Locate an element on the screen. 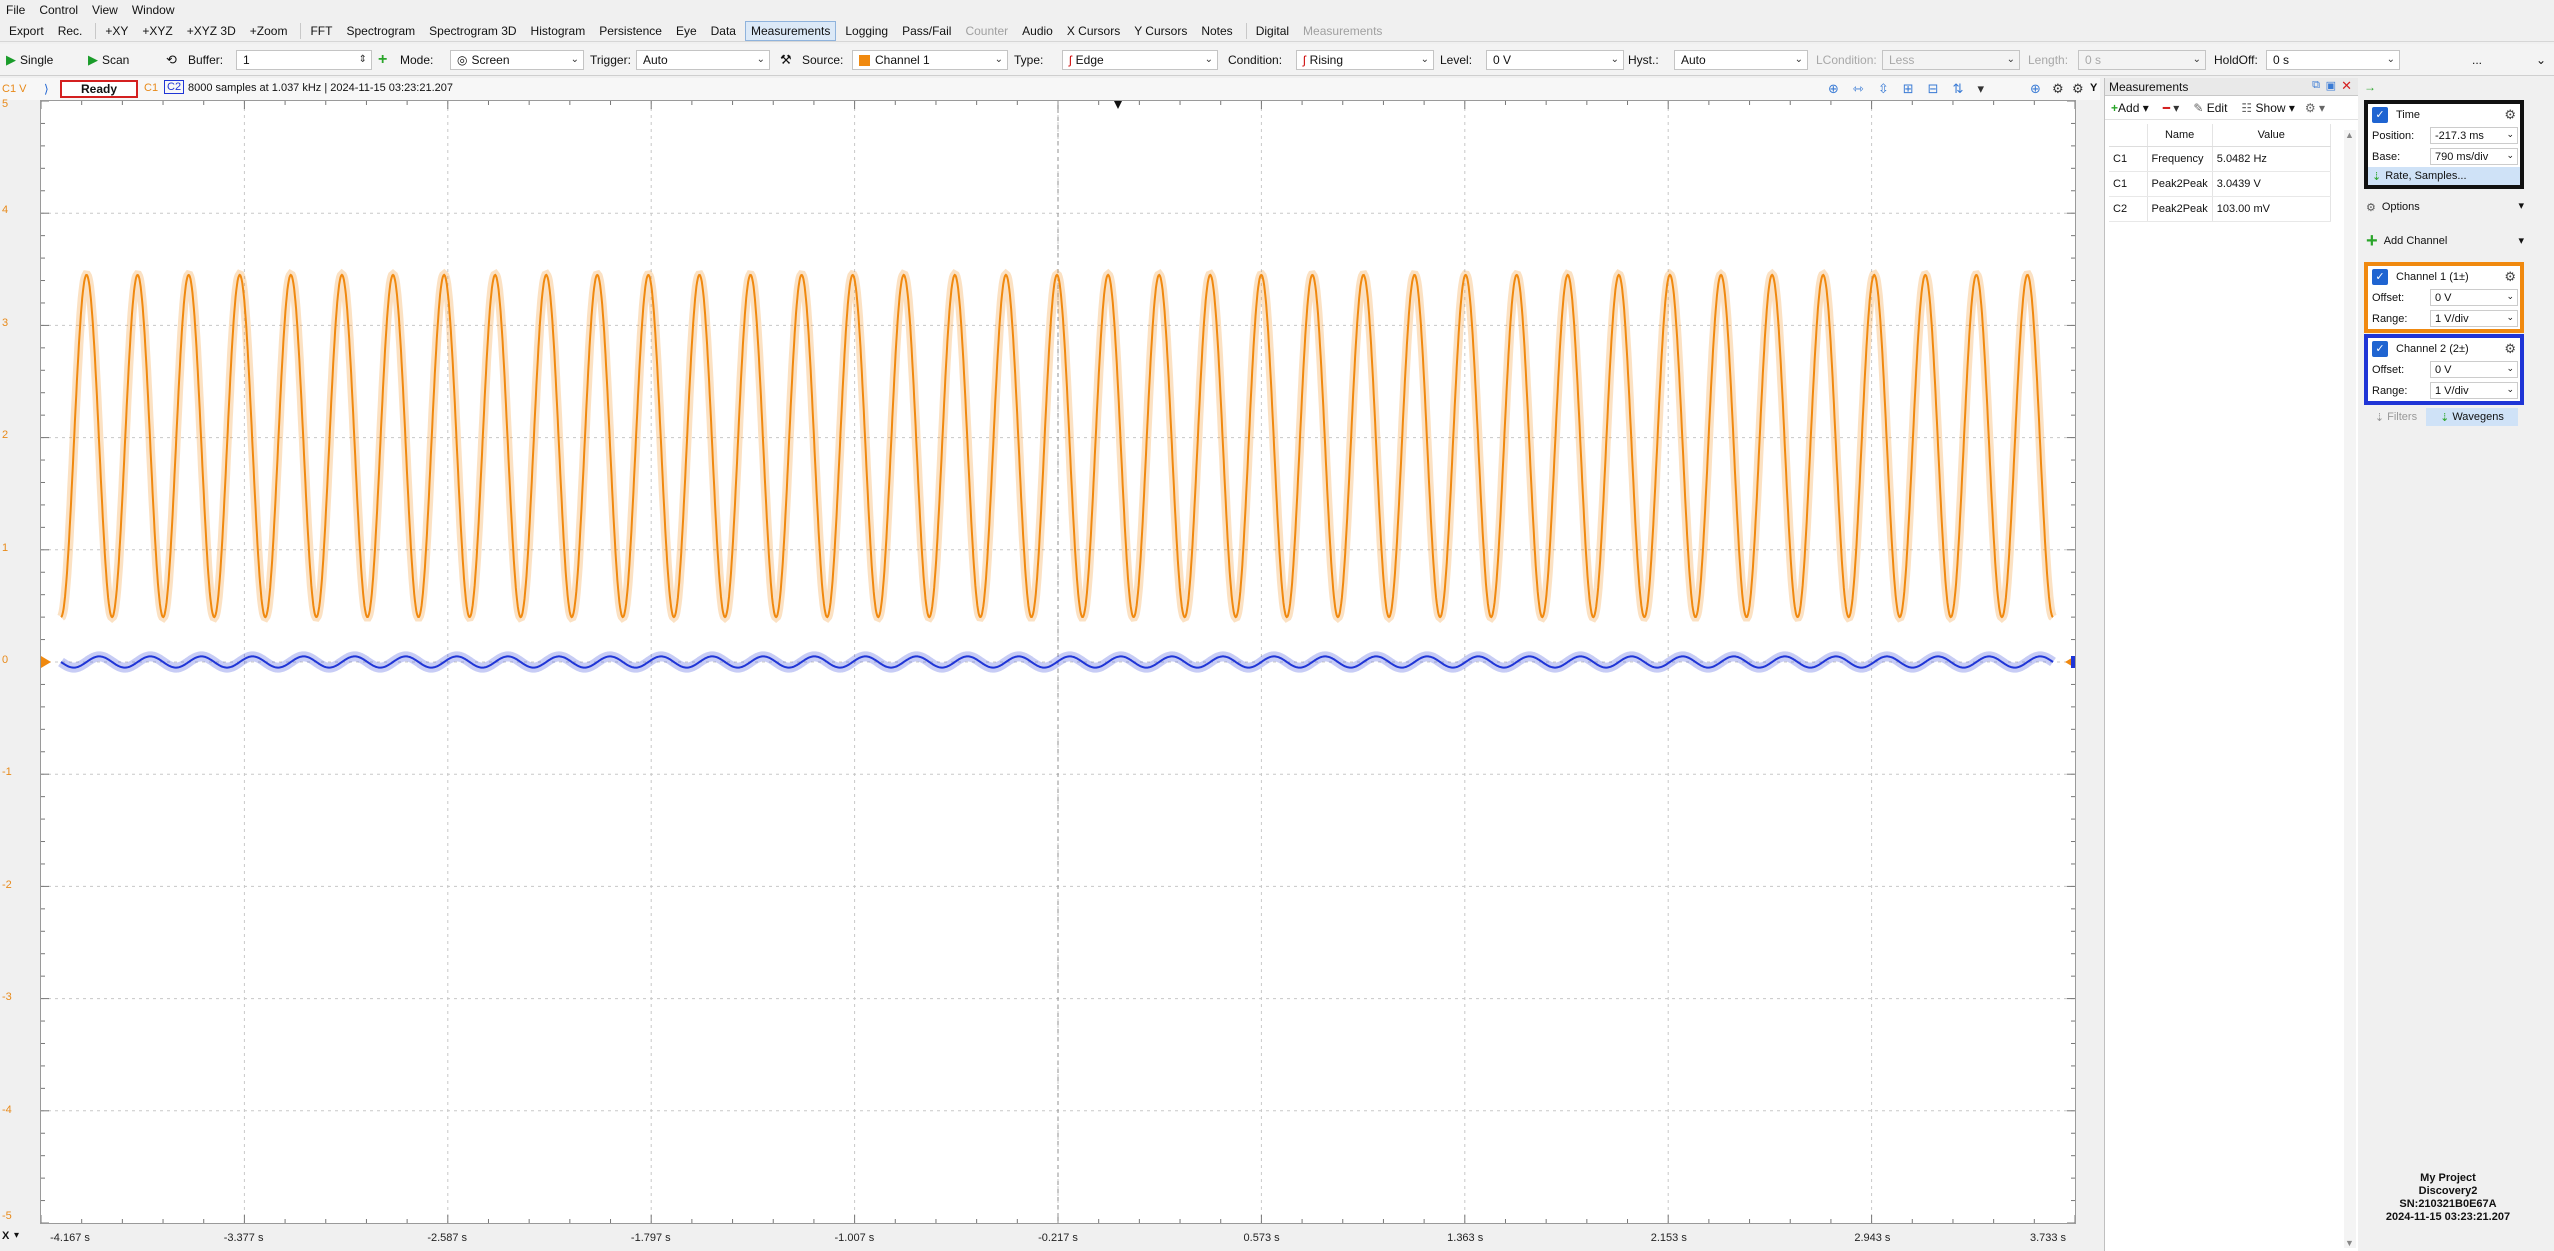 The height and width of the screenshot is (1251, 2554). hyst-select: Auto ⌄ is located at coordinates (1741, 60).